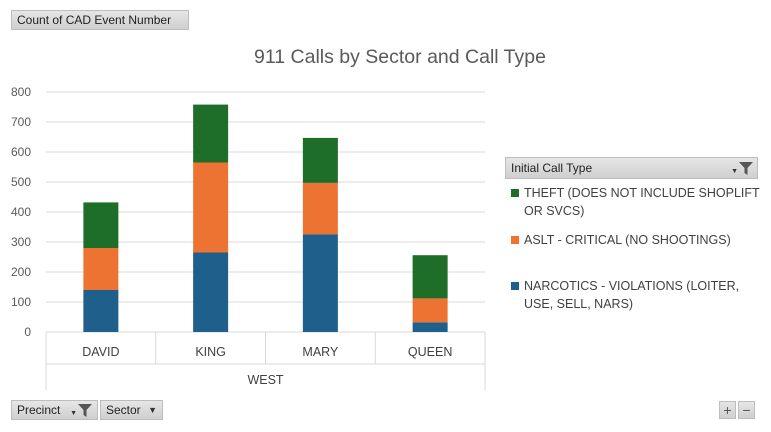  I want to click on y-tick-label: 600, so click(21, 152).